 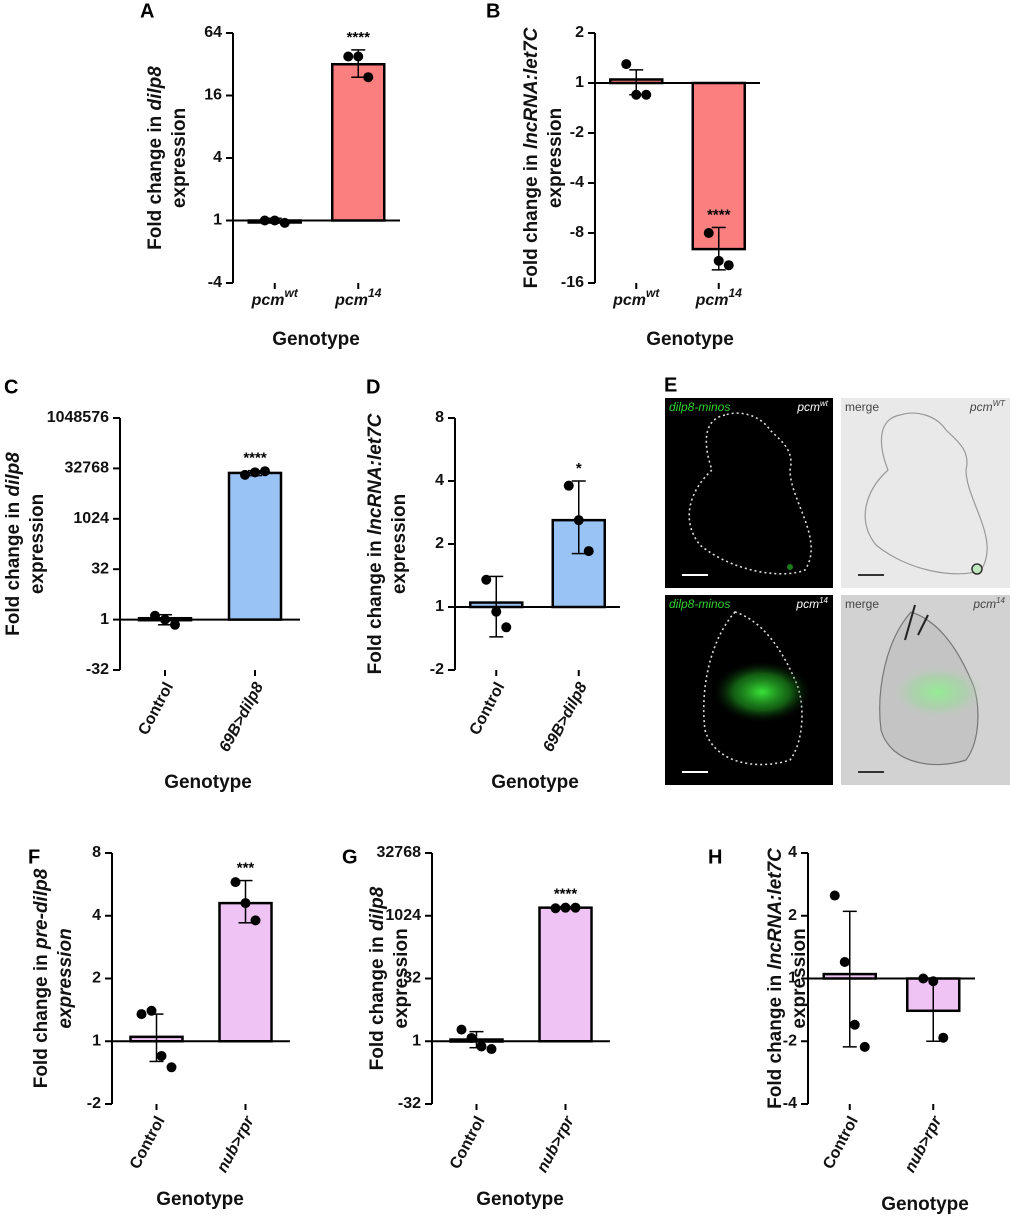 What do you see at coordinates (292, 293) in the screenshot?
I see `label-part: wt` at bounding box center [292, 293].